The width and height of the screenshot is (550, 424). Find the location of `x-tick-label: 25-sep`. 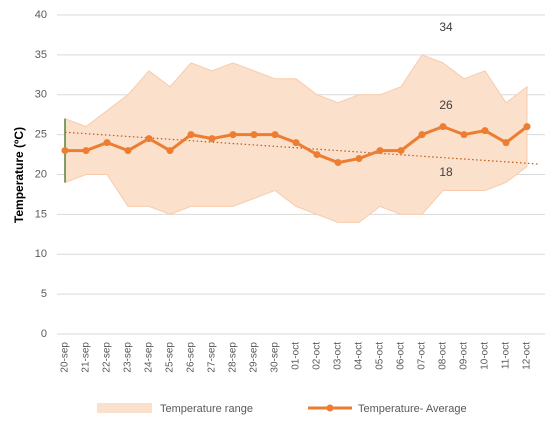

x-tick-label: 25-sep is located at coordinates (170, 357).